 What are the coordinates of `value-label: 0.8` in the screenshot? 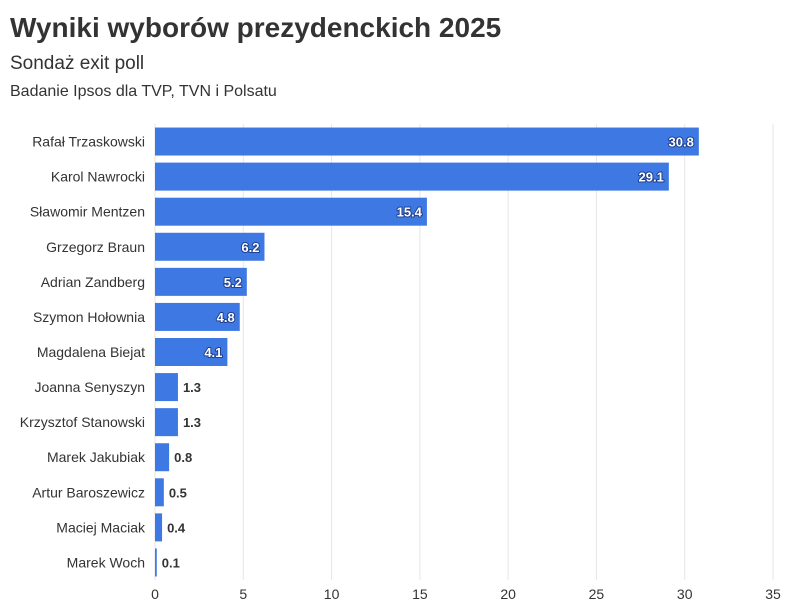 It's located at (183, 457).